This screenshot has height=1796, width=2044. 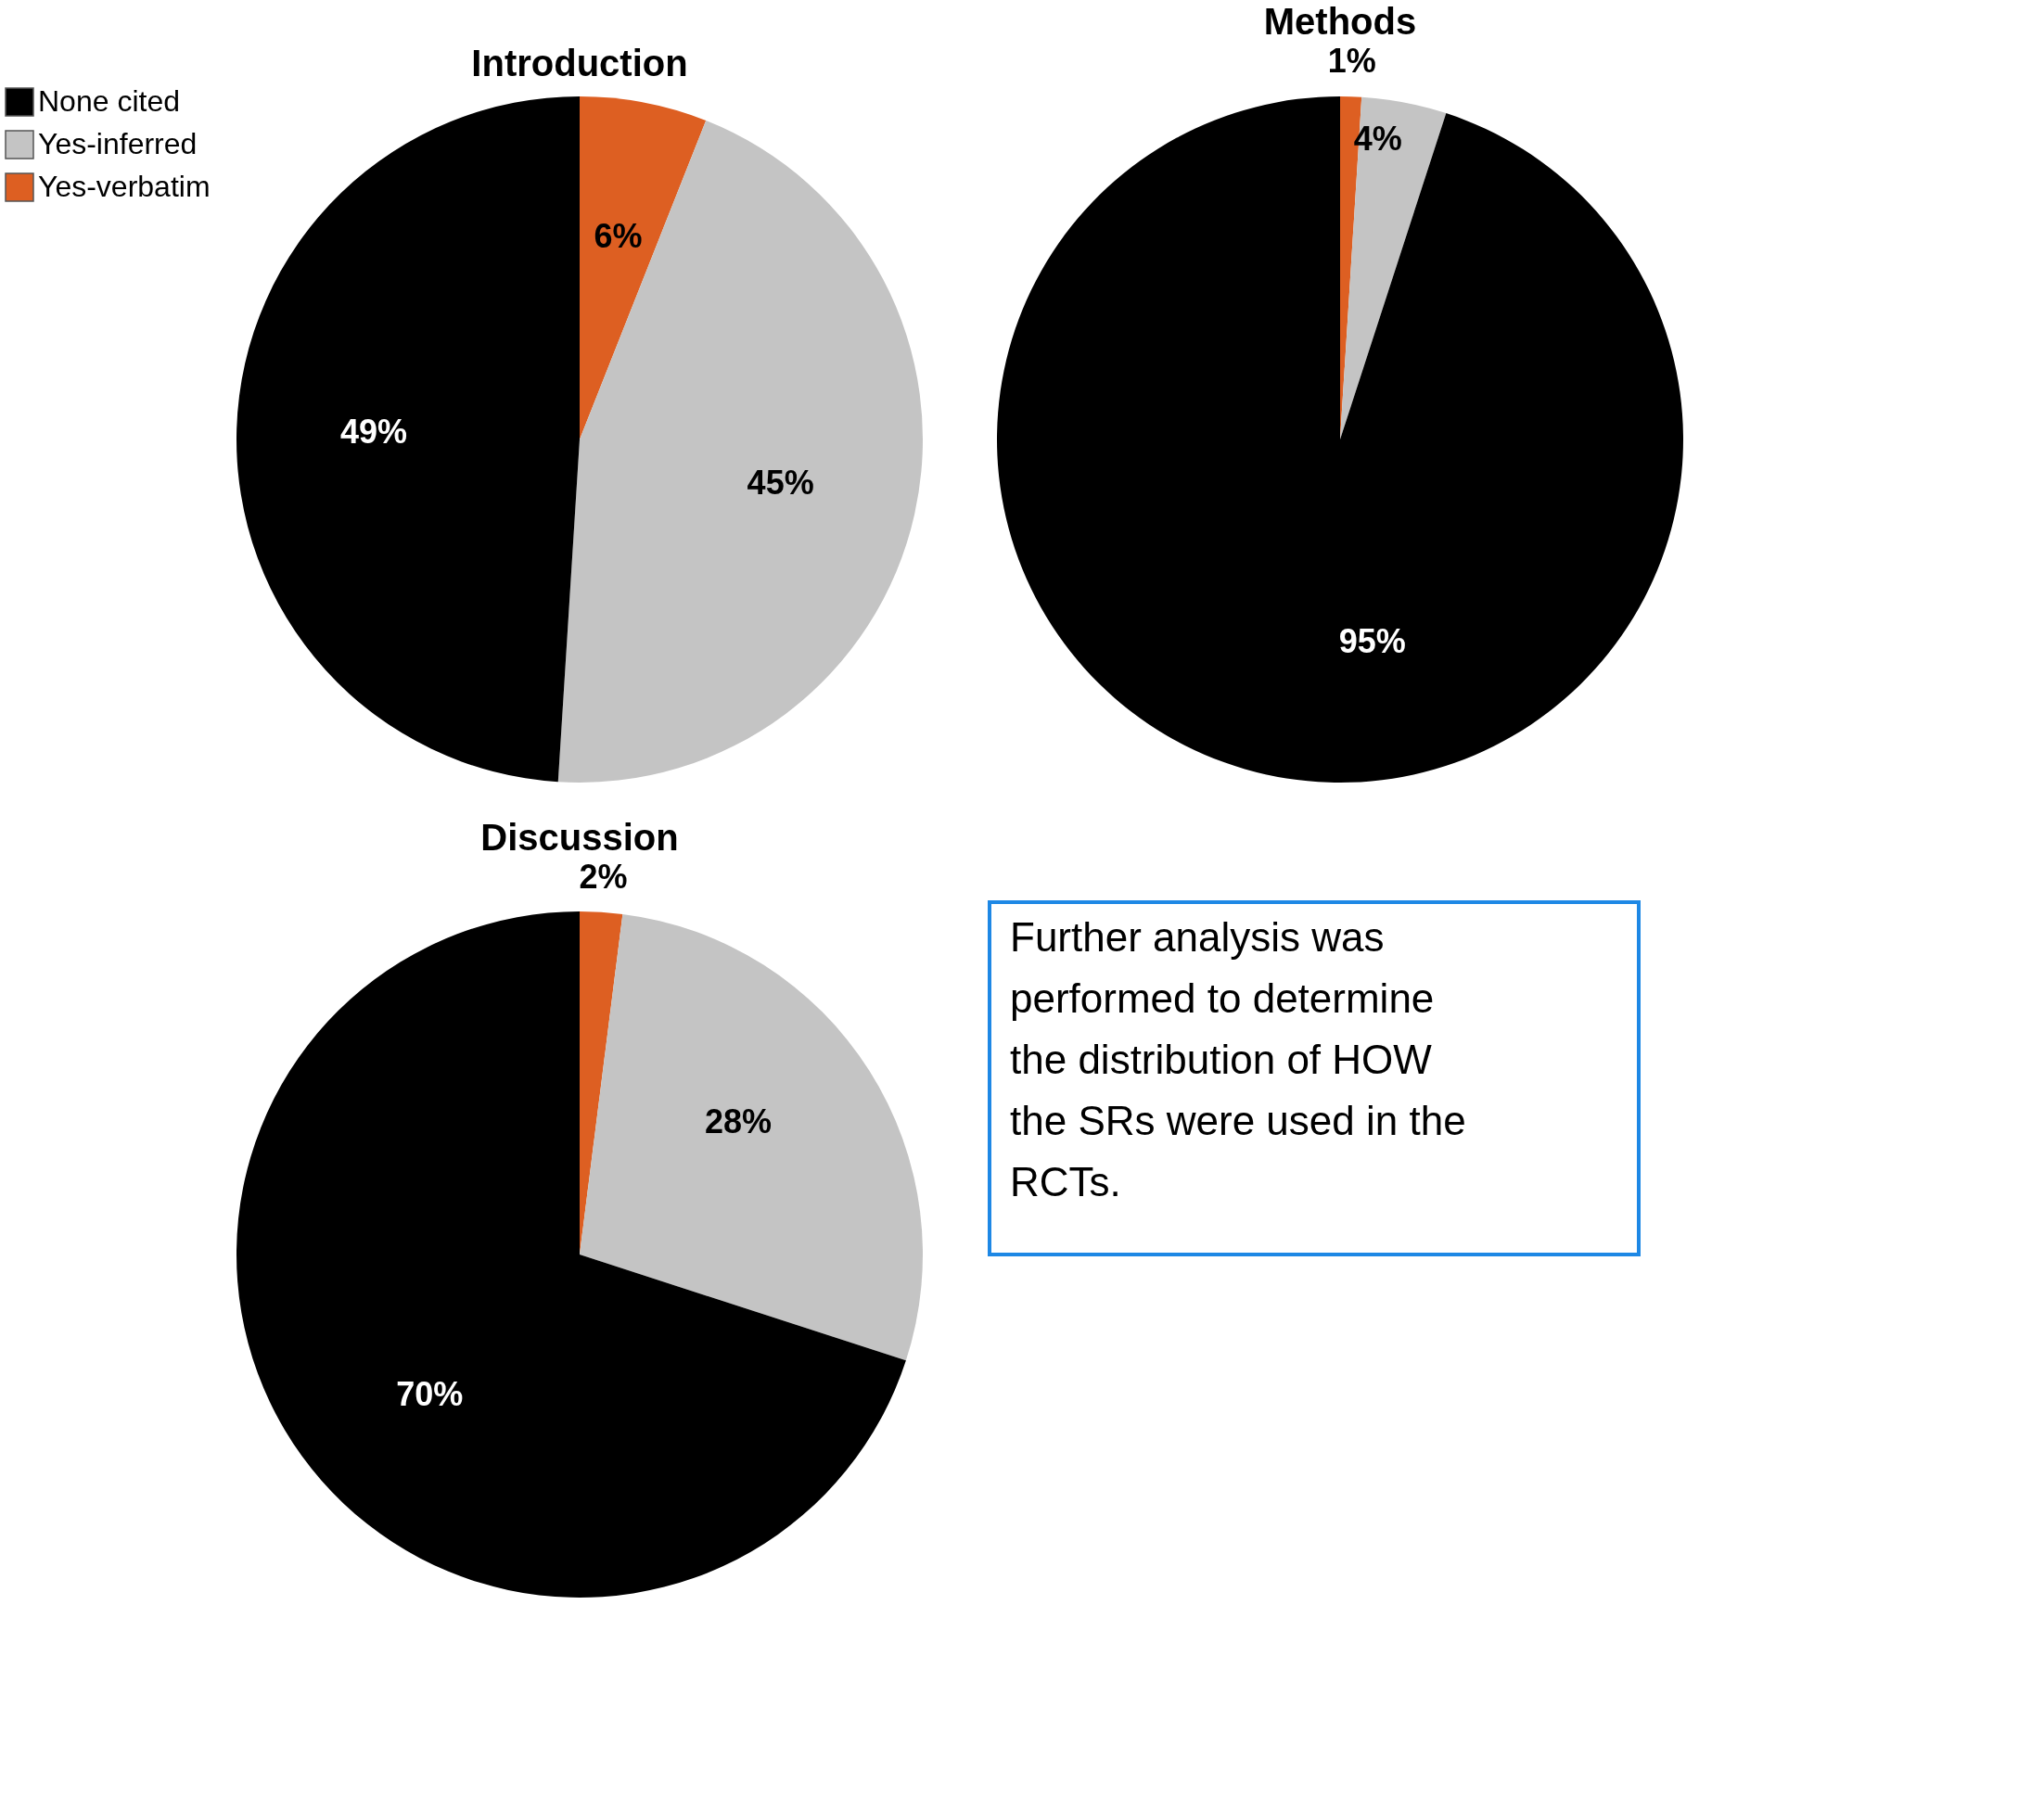 I want to click on legend-label: Yes-verbatim, so click(x=124, y=186).